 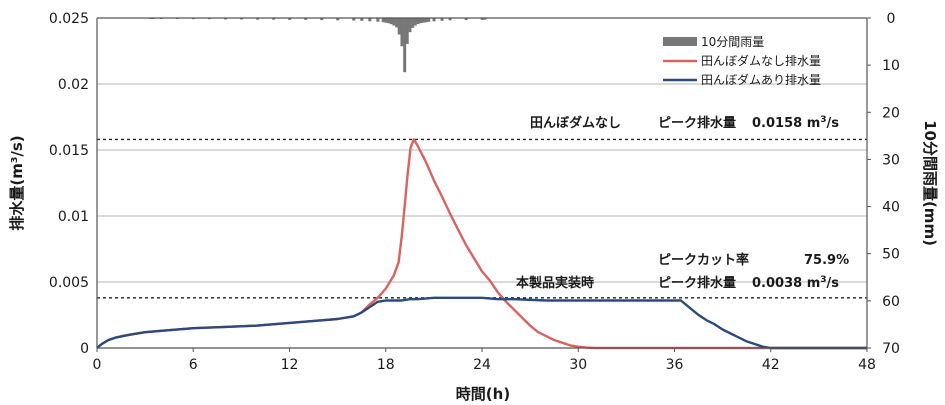 I want to click on x-tick-label: 0, so click(x=97, y=365).